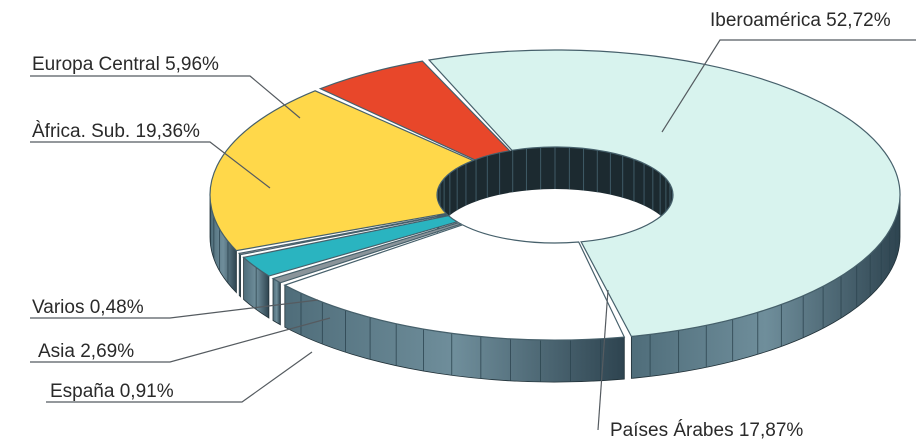  Describe the element at coordinates (603, 360) in the screenshot. I see `leader-paises-arabes` at that location.